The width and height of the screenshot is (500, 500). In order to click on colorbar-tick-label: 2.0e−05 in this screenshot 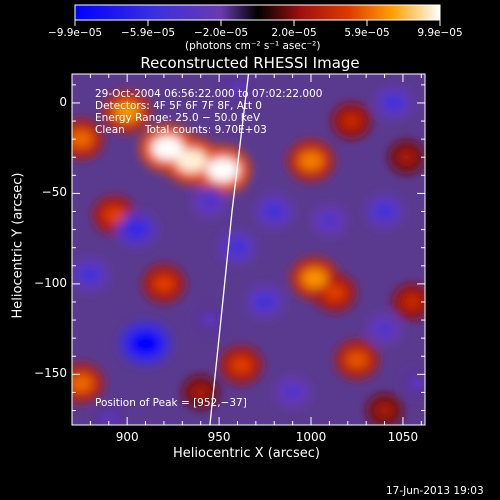, I will do `click(294, 33)`.